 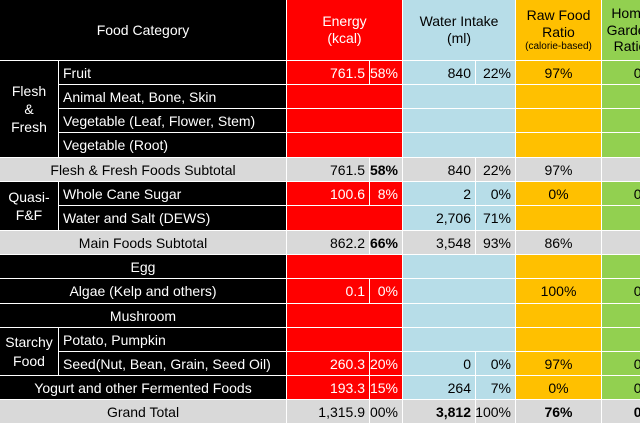 I want to click on row-veg-root-raw, so click(x=558, y=145).